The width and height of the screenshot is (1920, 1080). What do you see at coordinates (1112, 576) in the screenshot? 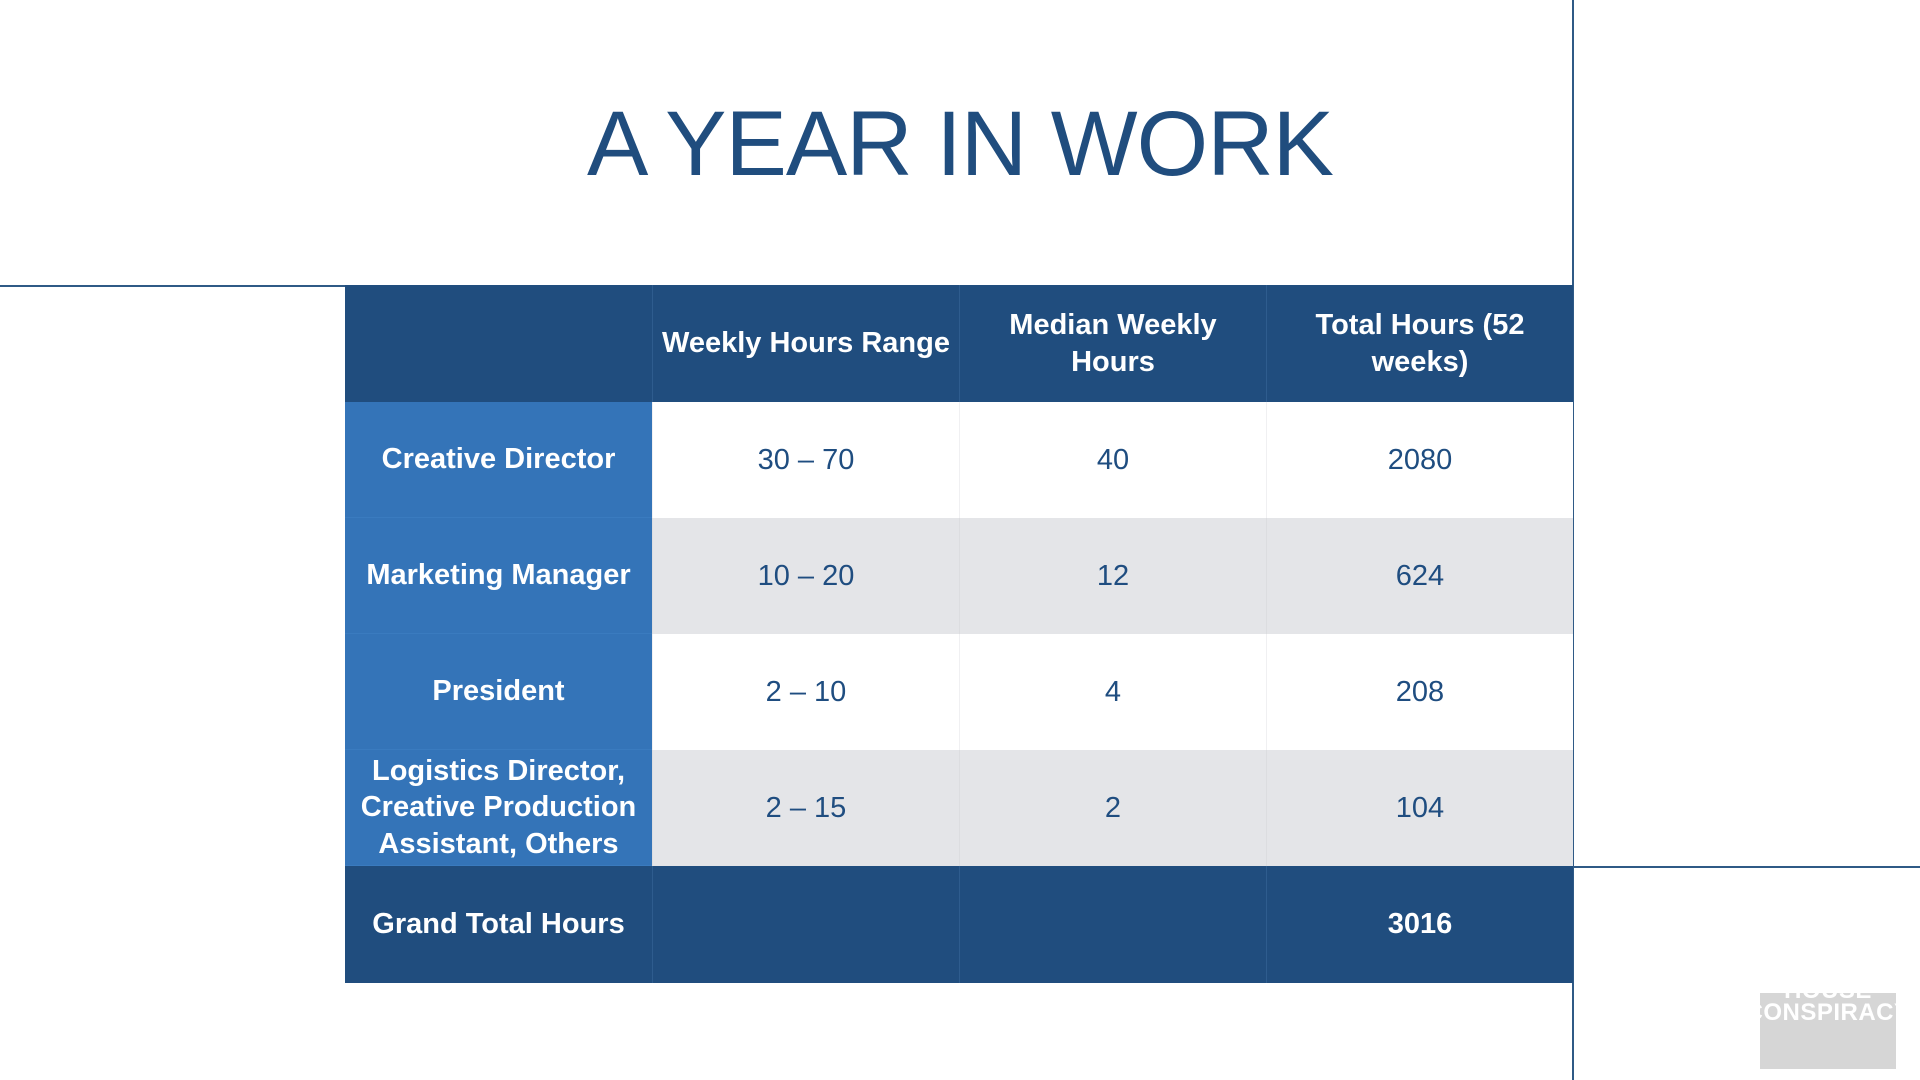
I see `cell-median: 12` at bounding box center [1112, 576].